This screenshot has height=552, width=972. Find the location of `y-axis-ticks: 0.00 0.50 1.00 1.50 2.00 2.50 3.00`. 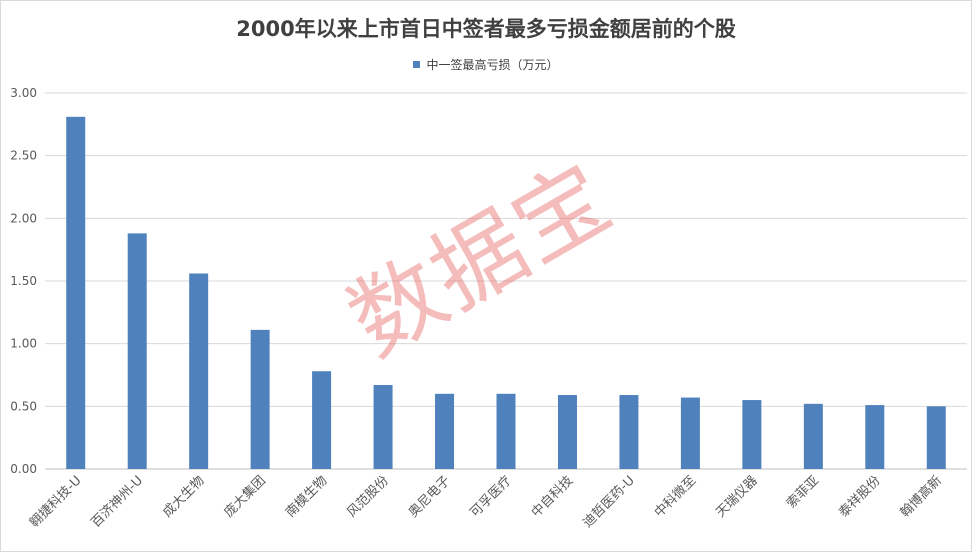

y-axis-ticks: 0.00 0.50 1.00 1.50 2.00 2.50 3.00 is located at coordinates (23, 281).